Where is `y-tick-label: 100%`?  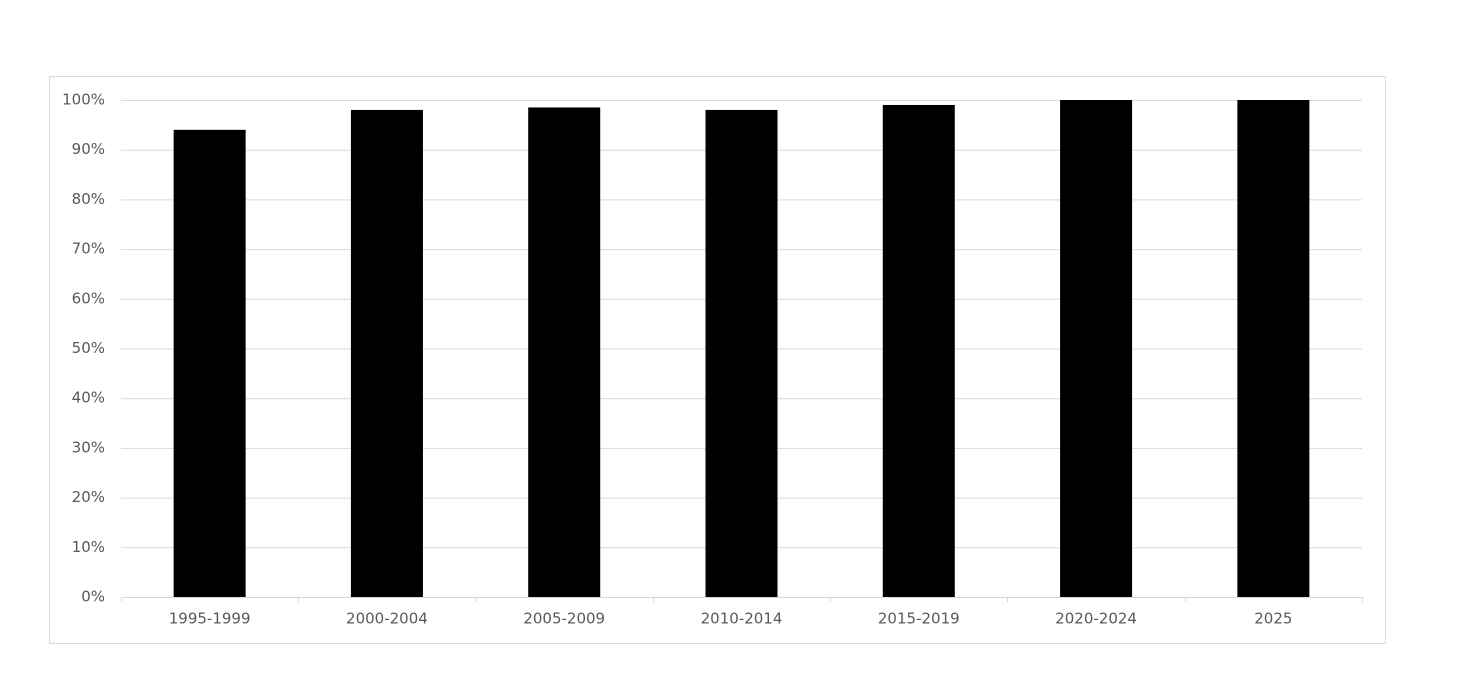
y-tick-label: 100% is located at coordinates (83, 100).